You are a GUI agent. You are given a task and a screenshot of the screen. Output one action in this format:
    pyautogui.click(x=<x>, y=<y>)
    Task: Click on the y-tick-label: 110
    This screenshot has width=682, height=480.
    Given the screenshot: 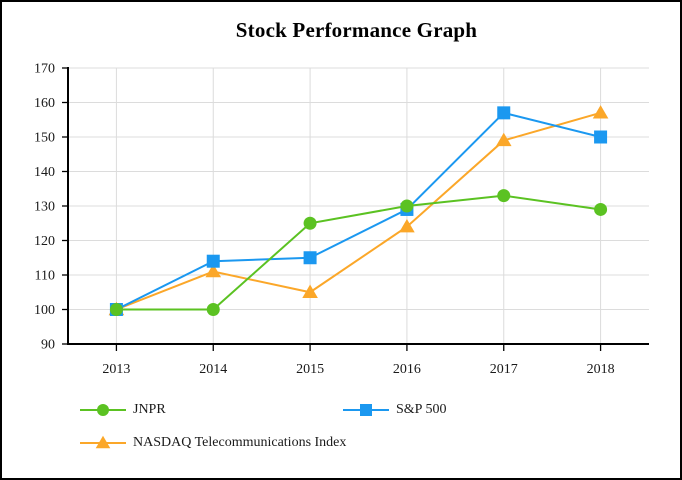 What is the action you would take?
    pyautogui.click(x=45, y=276)
    